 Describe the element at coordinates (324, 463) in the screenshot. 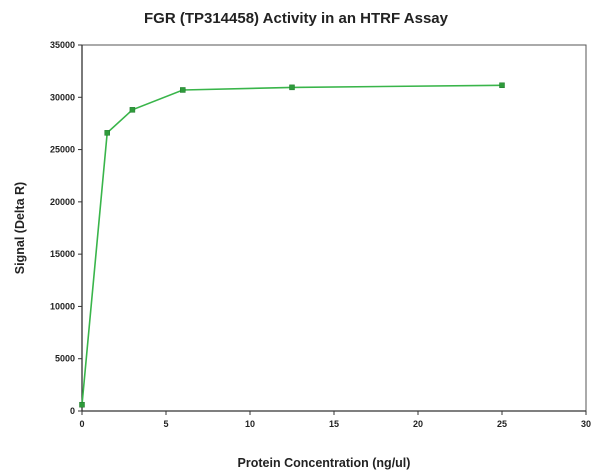

I see `x-axis-label: Protein Concentration (ng/ul)` at that location.